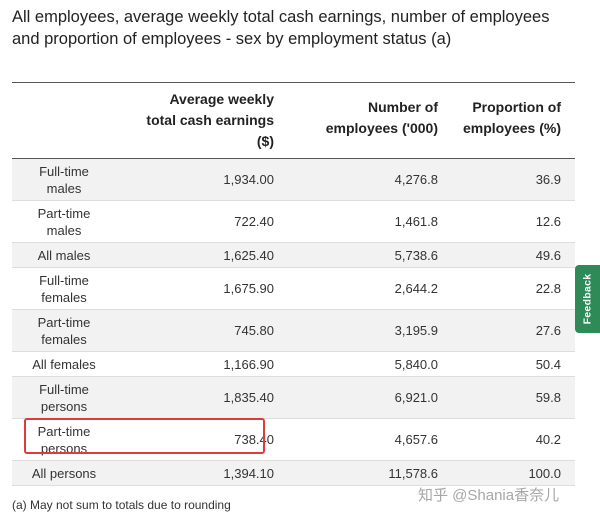 Image resolution: width=600 pixels, height=517 pixels. I want to click on row-label: Full-time persons, so click(69, 398).